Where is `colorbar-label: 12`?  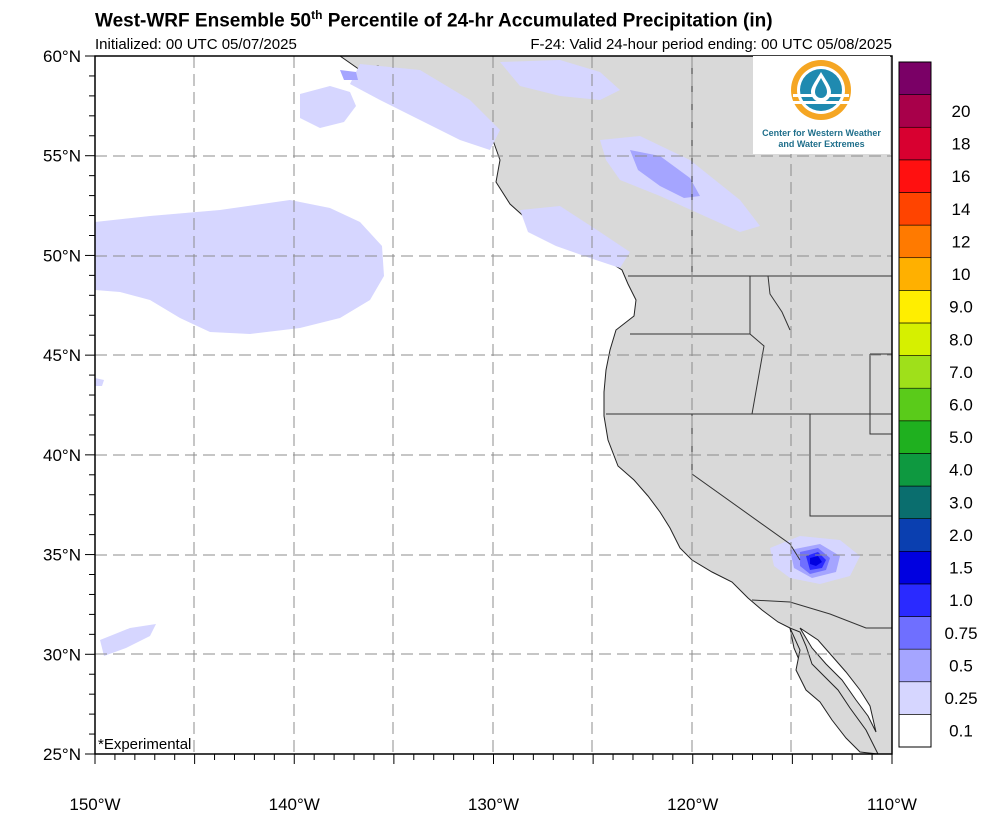 colorbar-label: 12 is located at coordinates (961, 241).